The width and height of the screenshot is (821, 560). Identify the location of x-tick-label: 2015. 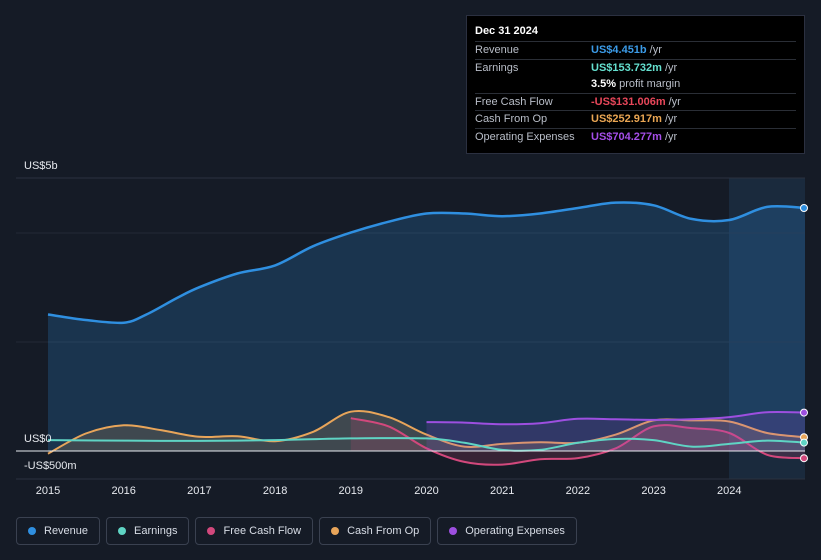
(48, 491).